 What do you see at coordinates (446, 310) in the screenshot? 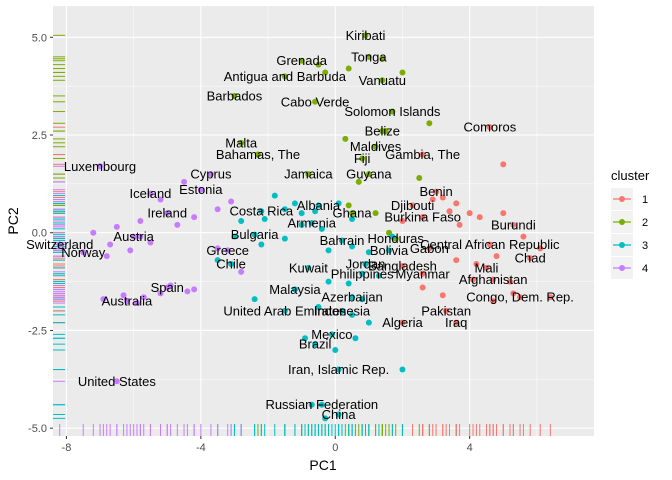
I see `point-label: Pakistan` at bounding box center [446, 310].